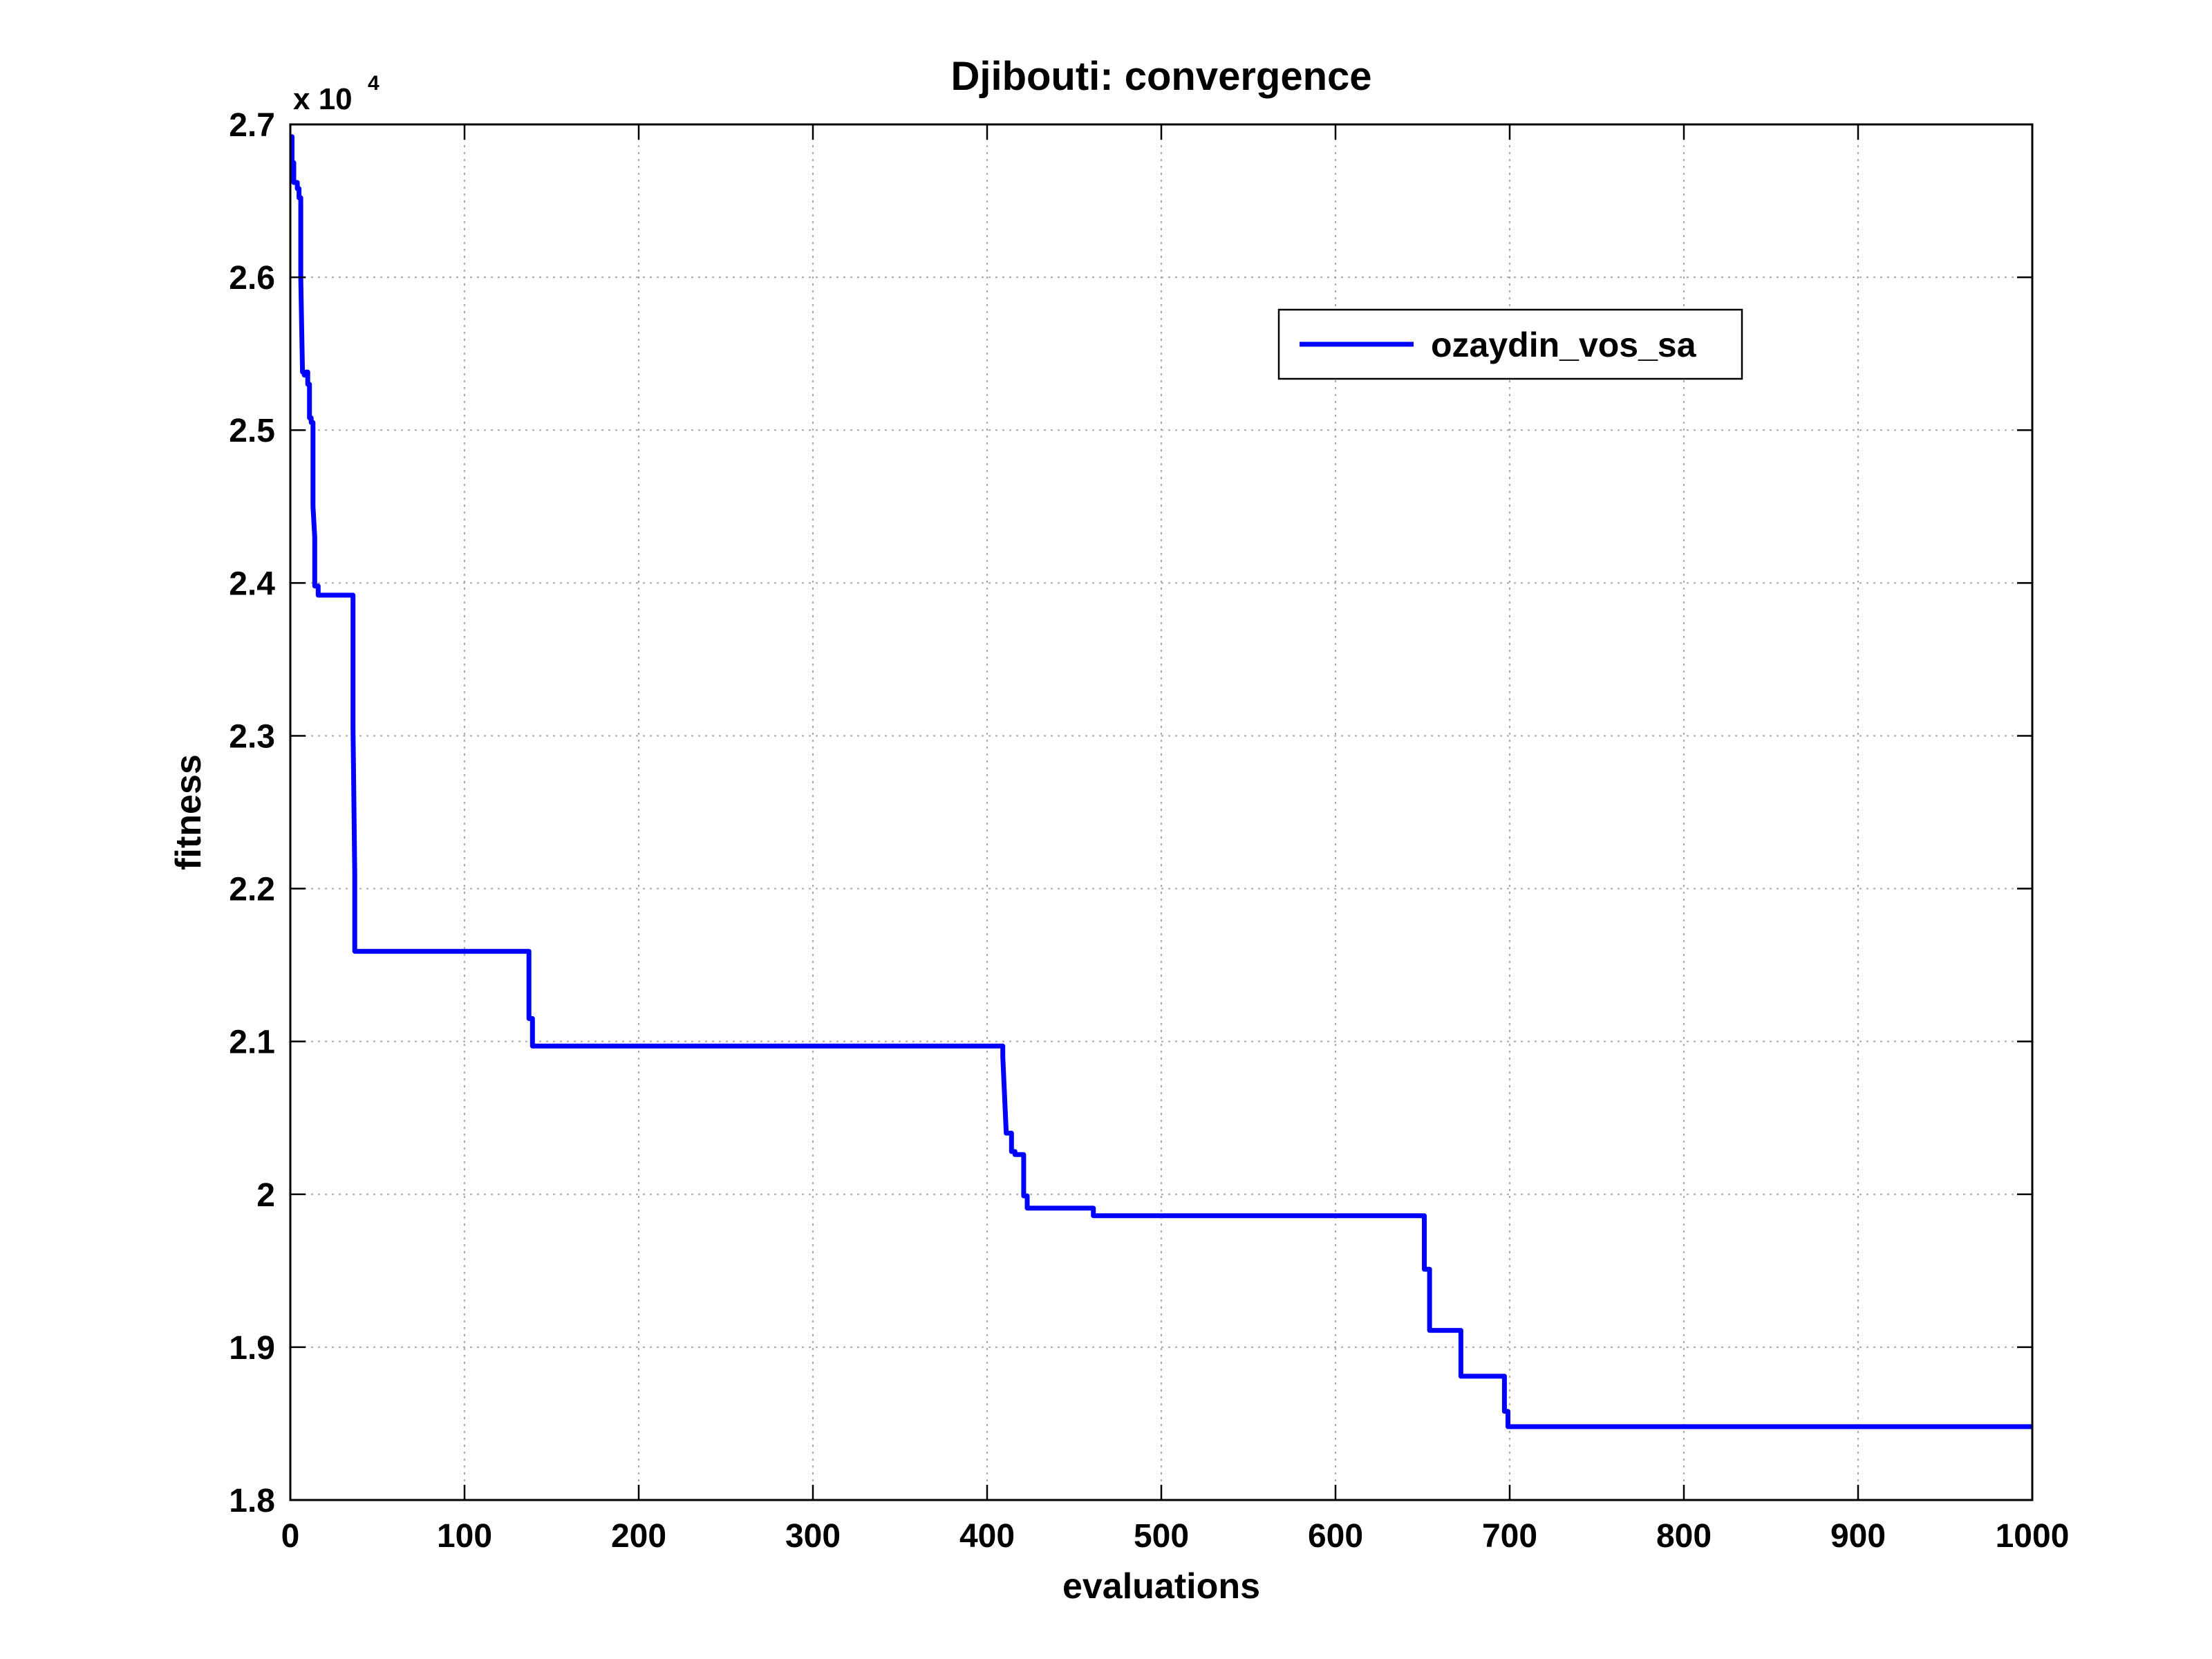 This screenshot has height=1659, width=2212. Describe the element at coordinates (252, 431) in the screenshot. I see `y-tick-label: 2.5` at that location.